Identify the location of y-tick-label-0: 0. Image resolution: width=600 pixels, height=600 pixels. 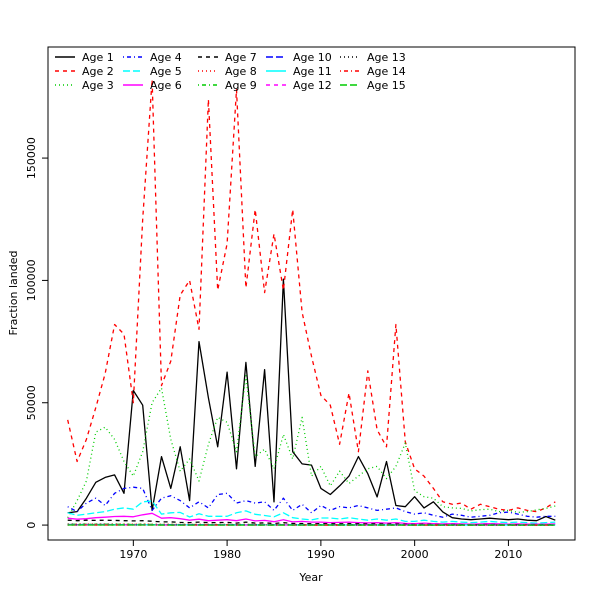
(31, 525).